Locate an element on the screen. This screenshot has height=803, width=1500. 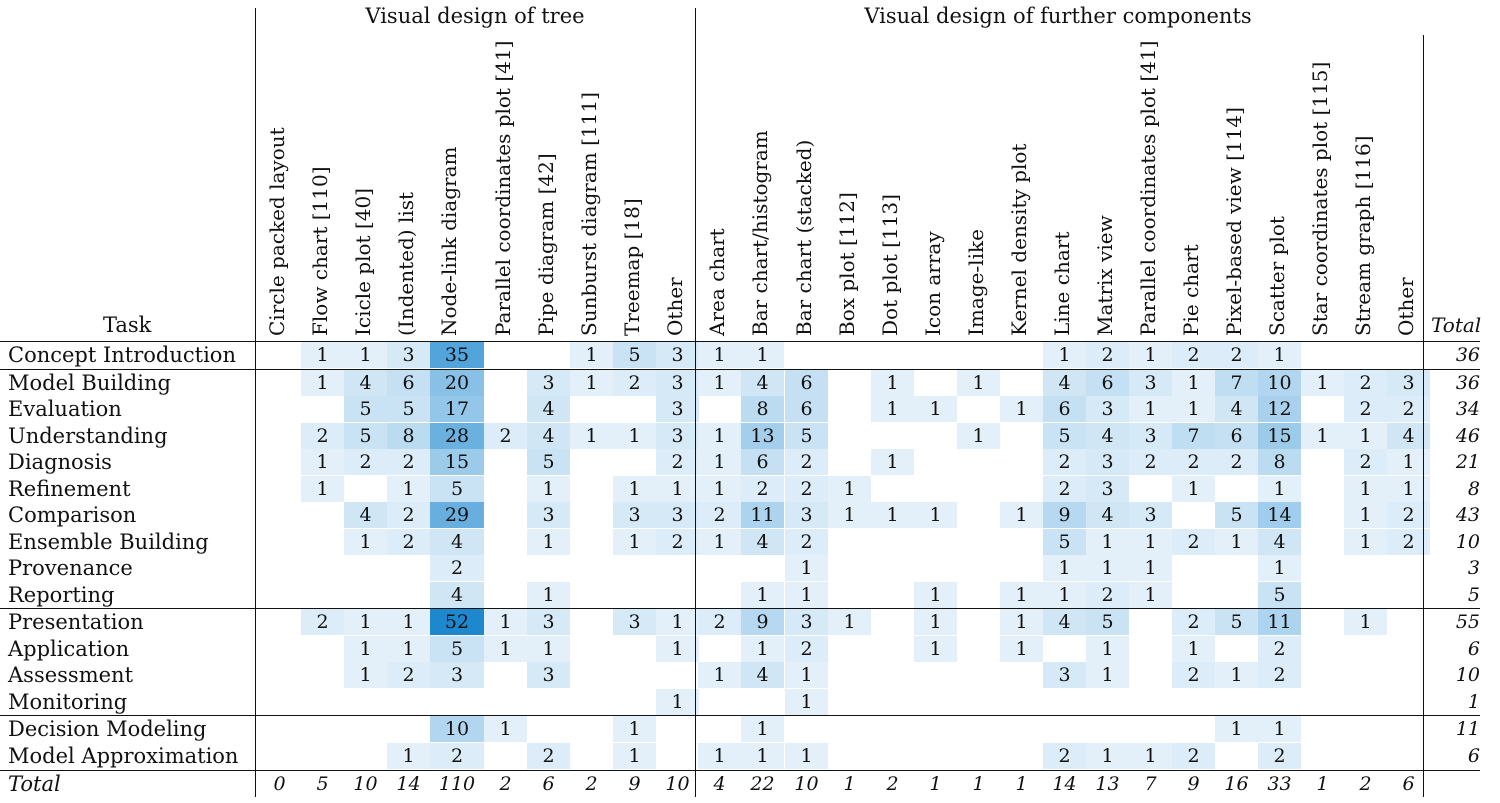
column-header: Flow chart [110] is located at coordinates (320, 251).